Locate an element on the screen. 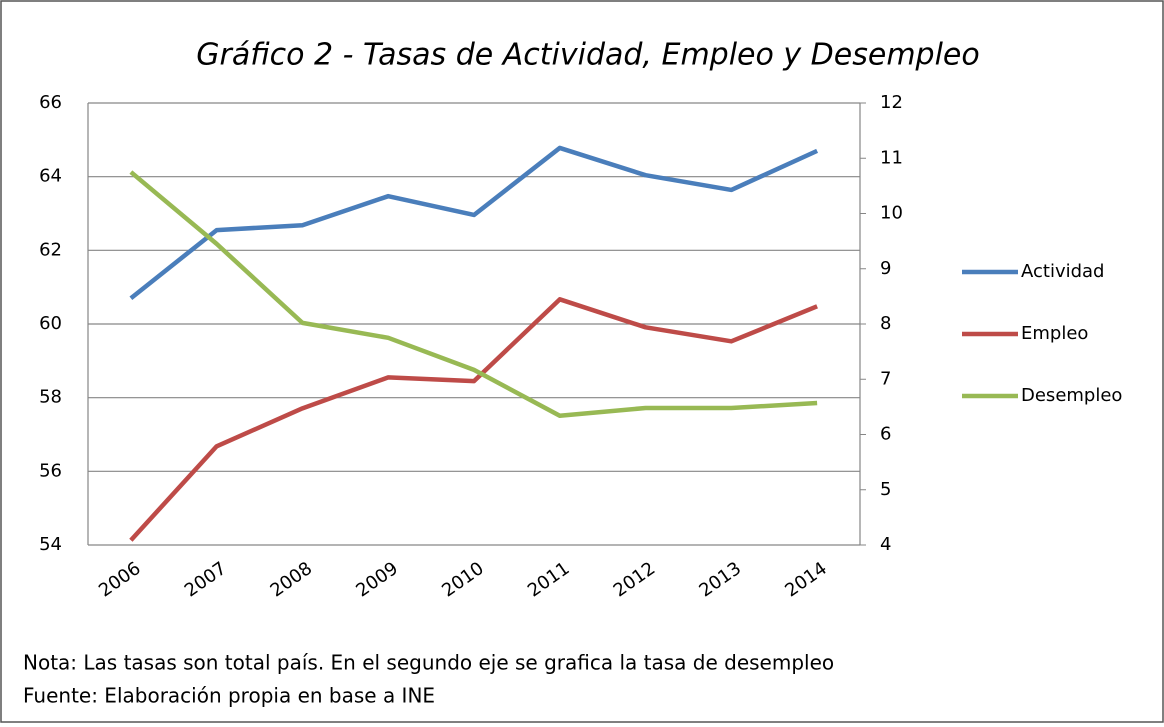 The width and height of the screenshot is (1164, 727). y2-tick-label: 4 is located at coordinates (885, 544).